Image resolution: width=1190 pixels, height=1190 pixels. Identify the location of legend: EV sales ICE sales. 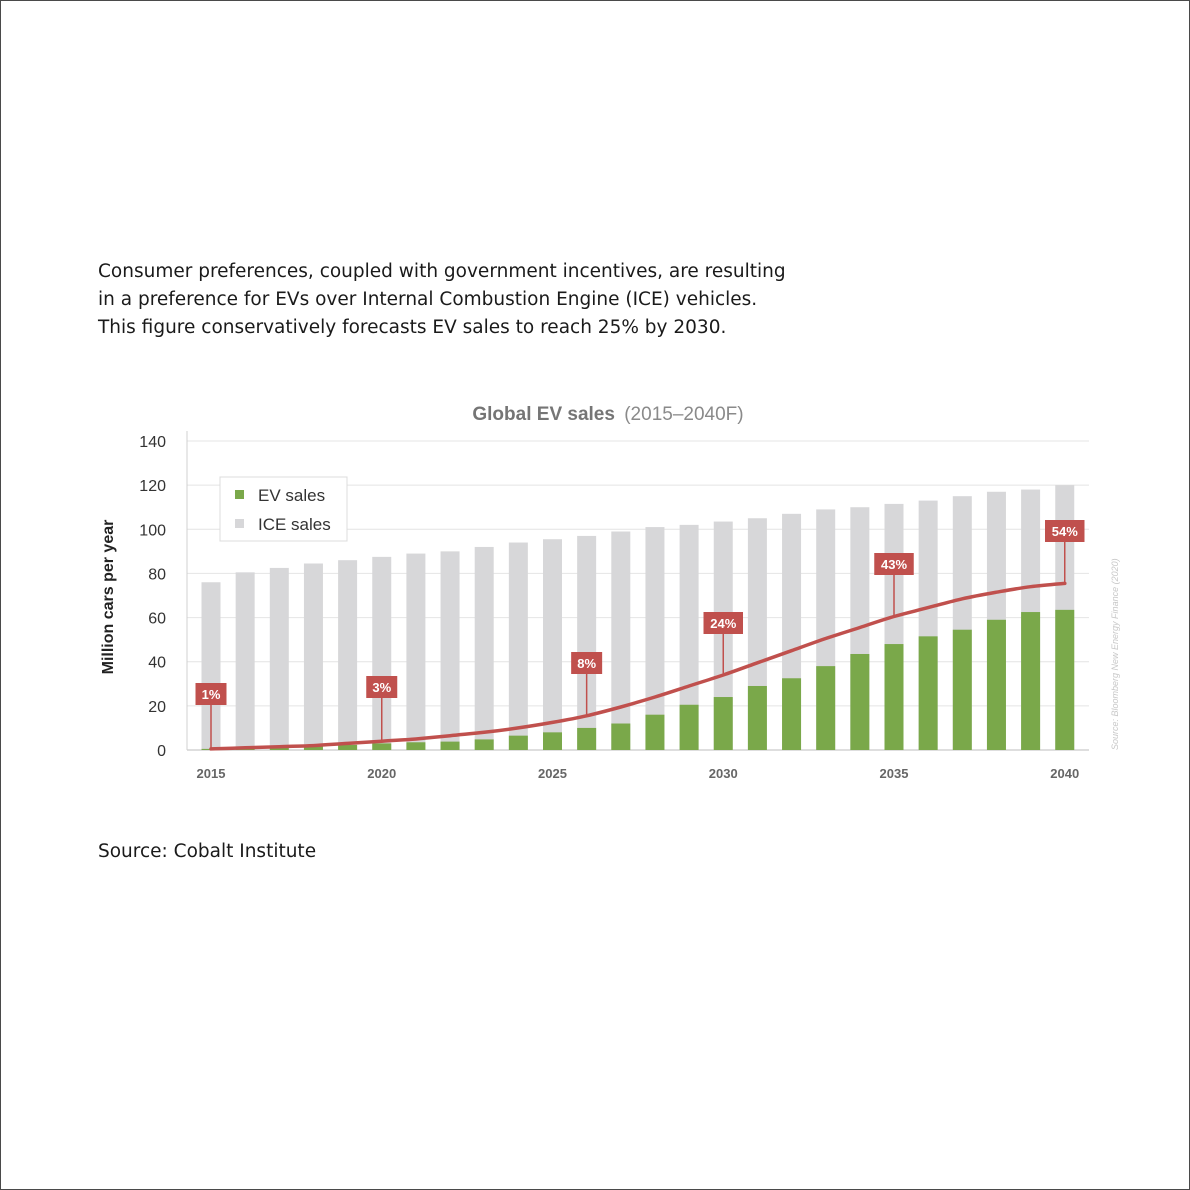
(283, 509).